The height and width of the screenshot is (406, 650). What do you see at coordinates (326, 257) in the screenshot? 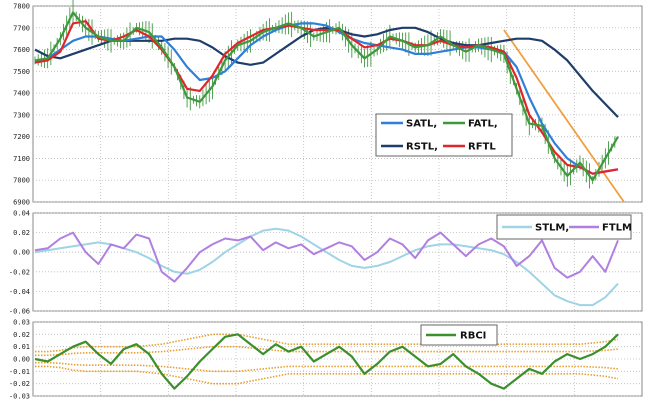
I see `ftlm-line` at bounding box center [326, 257].